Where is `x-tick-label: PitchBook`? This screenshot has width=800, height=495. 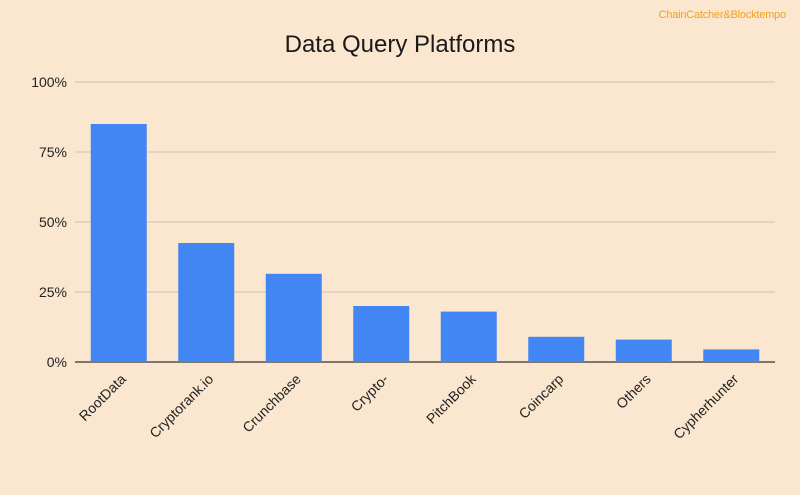 x-tick-label: PitchBook is located at coordinates (451, 398).